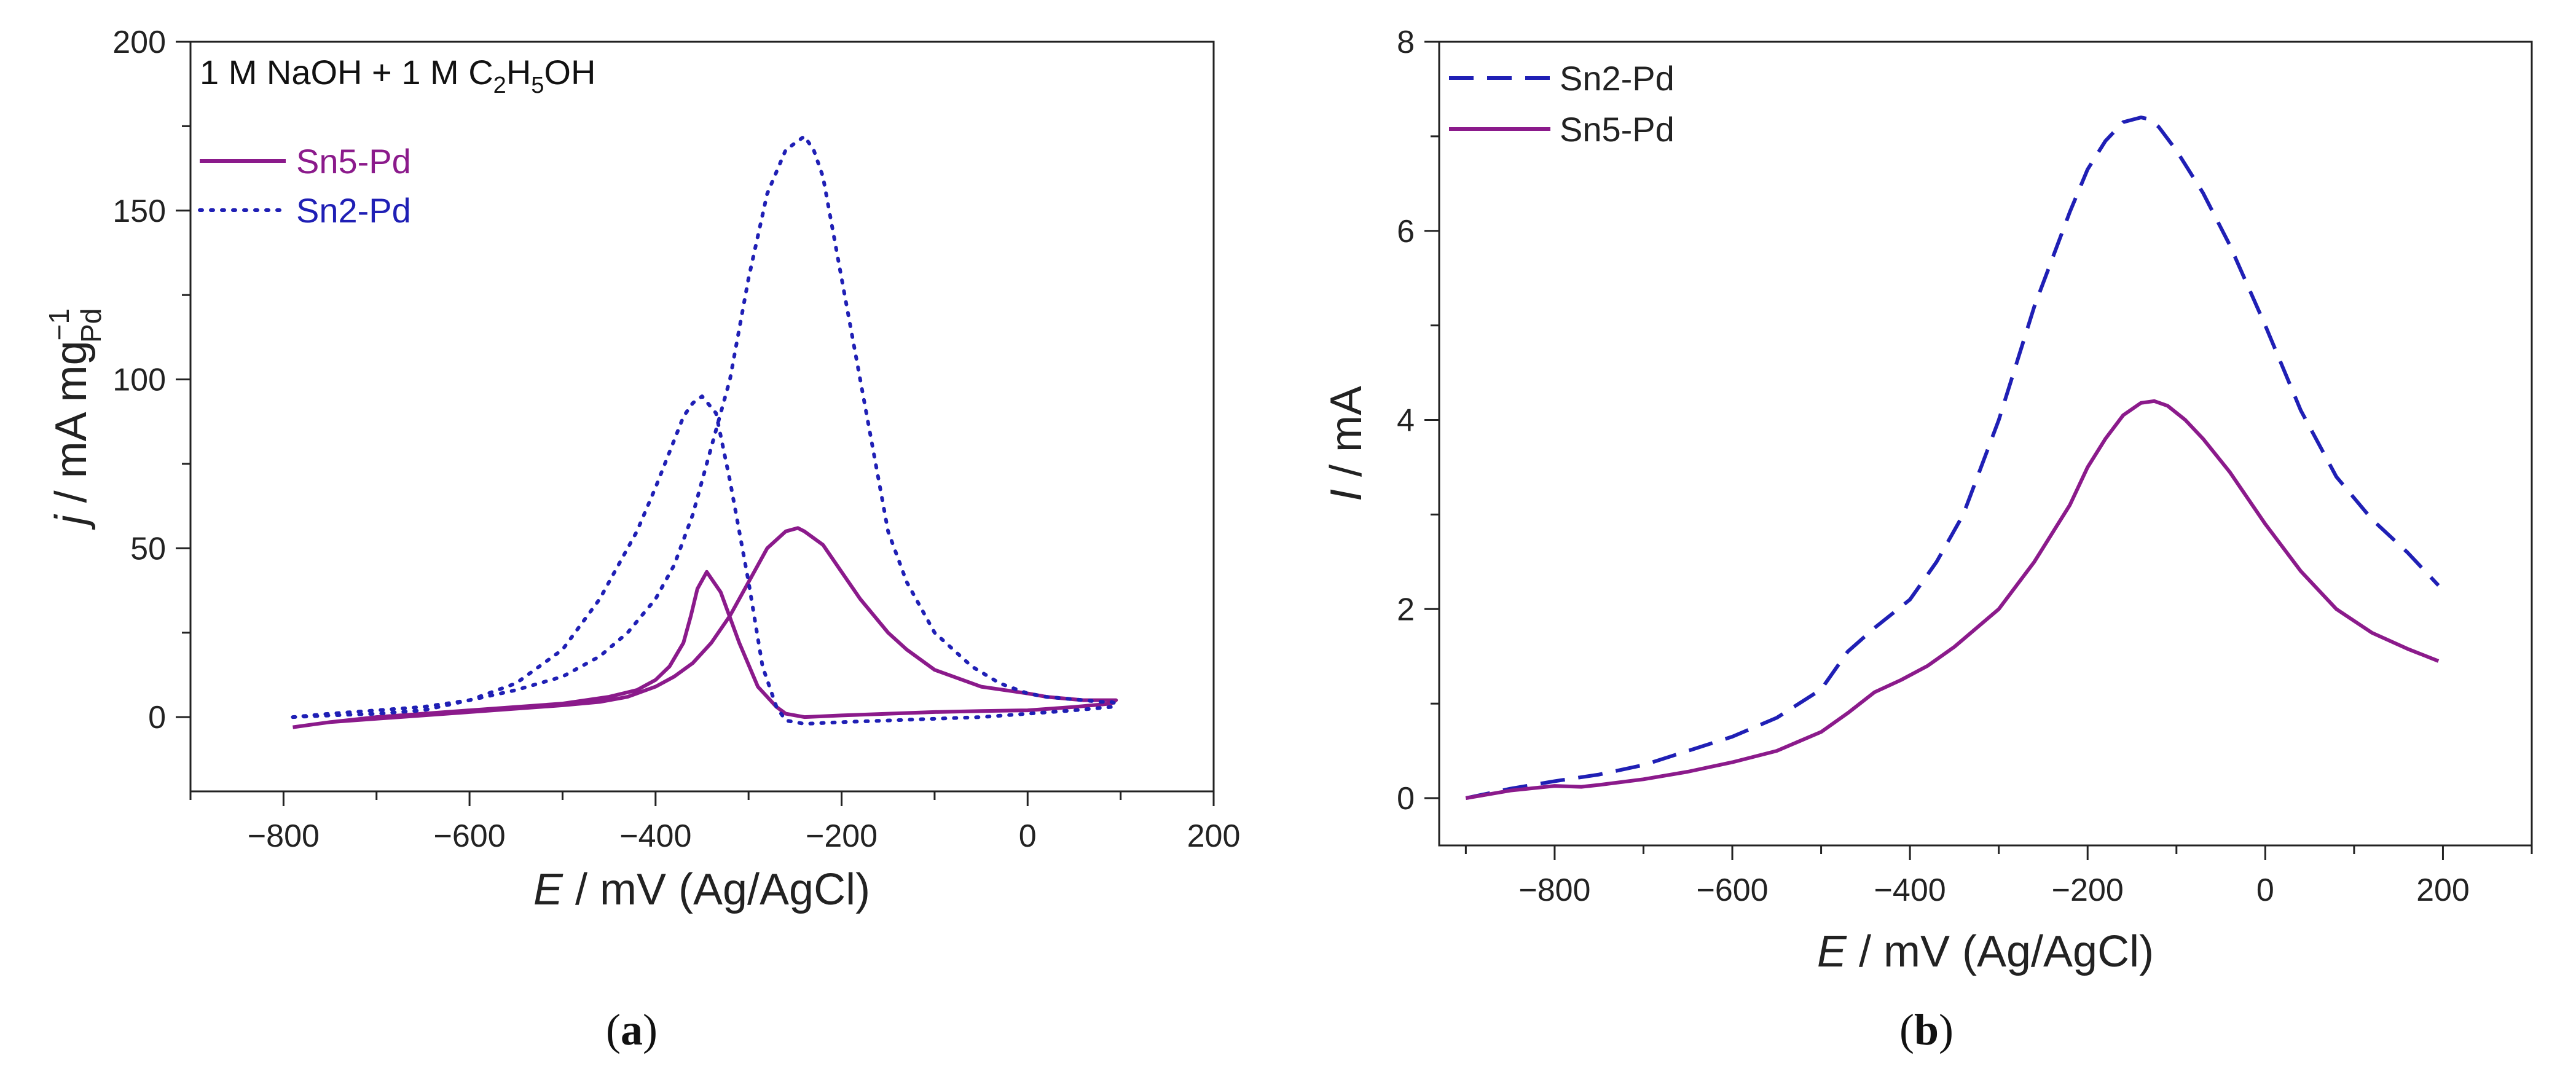 This screenshot has width=2576, height=1074. I want to click on annotation-part: OH, so click(569, 72).